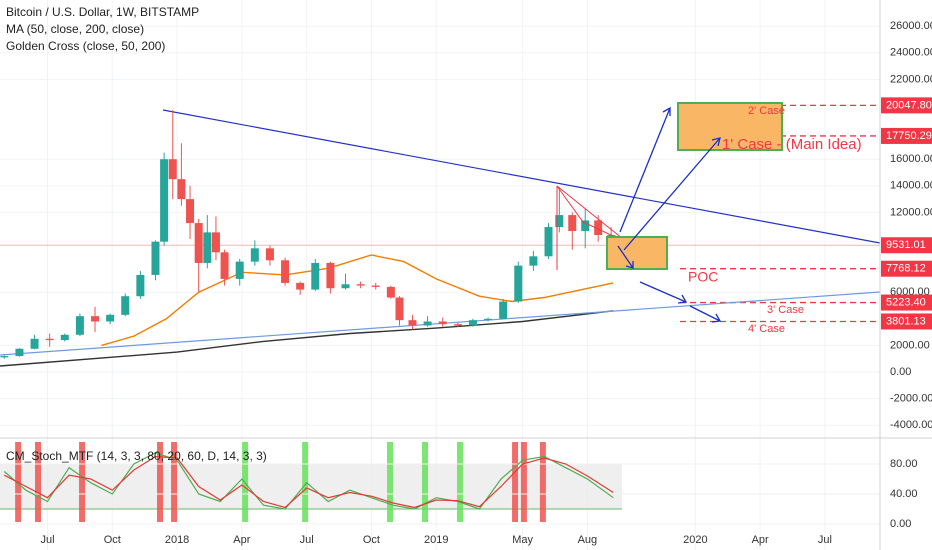  What do you see at coordinates (785, 310) in the screenshot?
I see `annotation: 3' Case` at bounding box center [785, 310].